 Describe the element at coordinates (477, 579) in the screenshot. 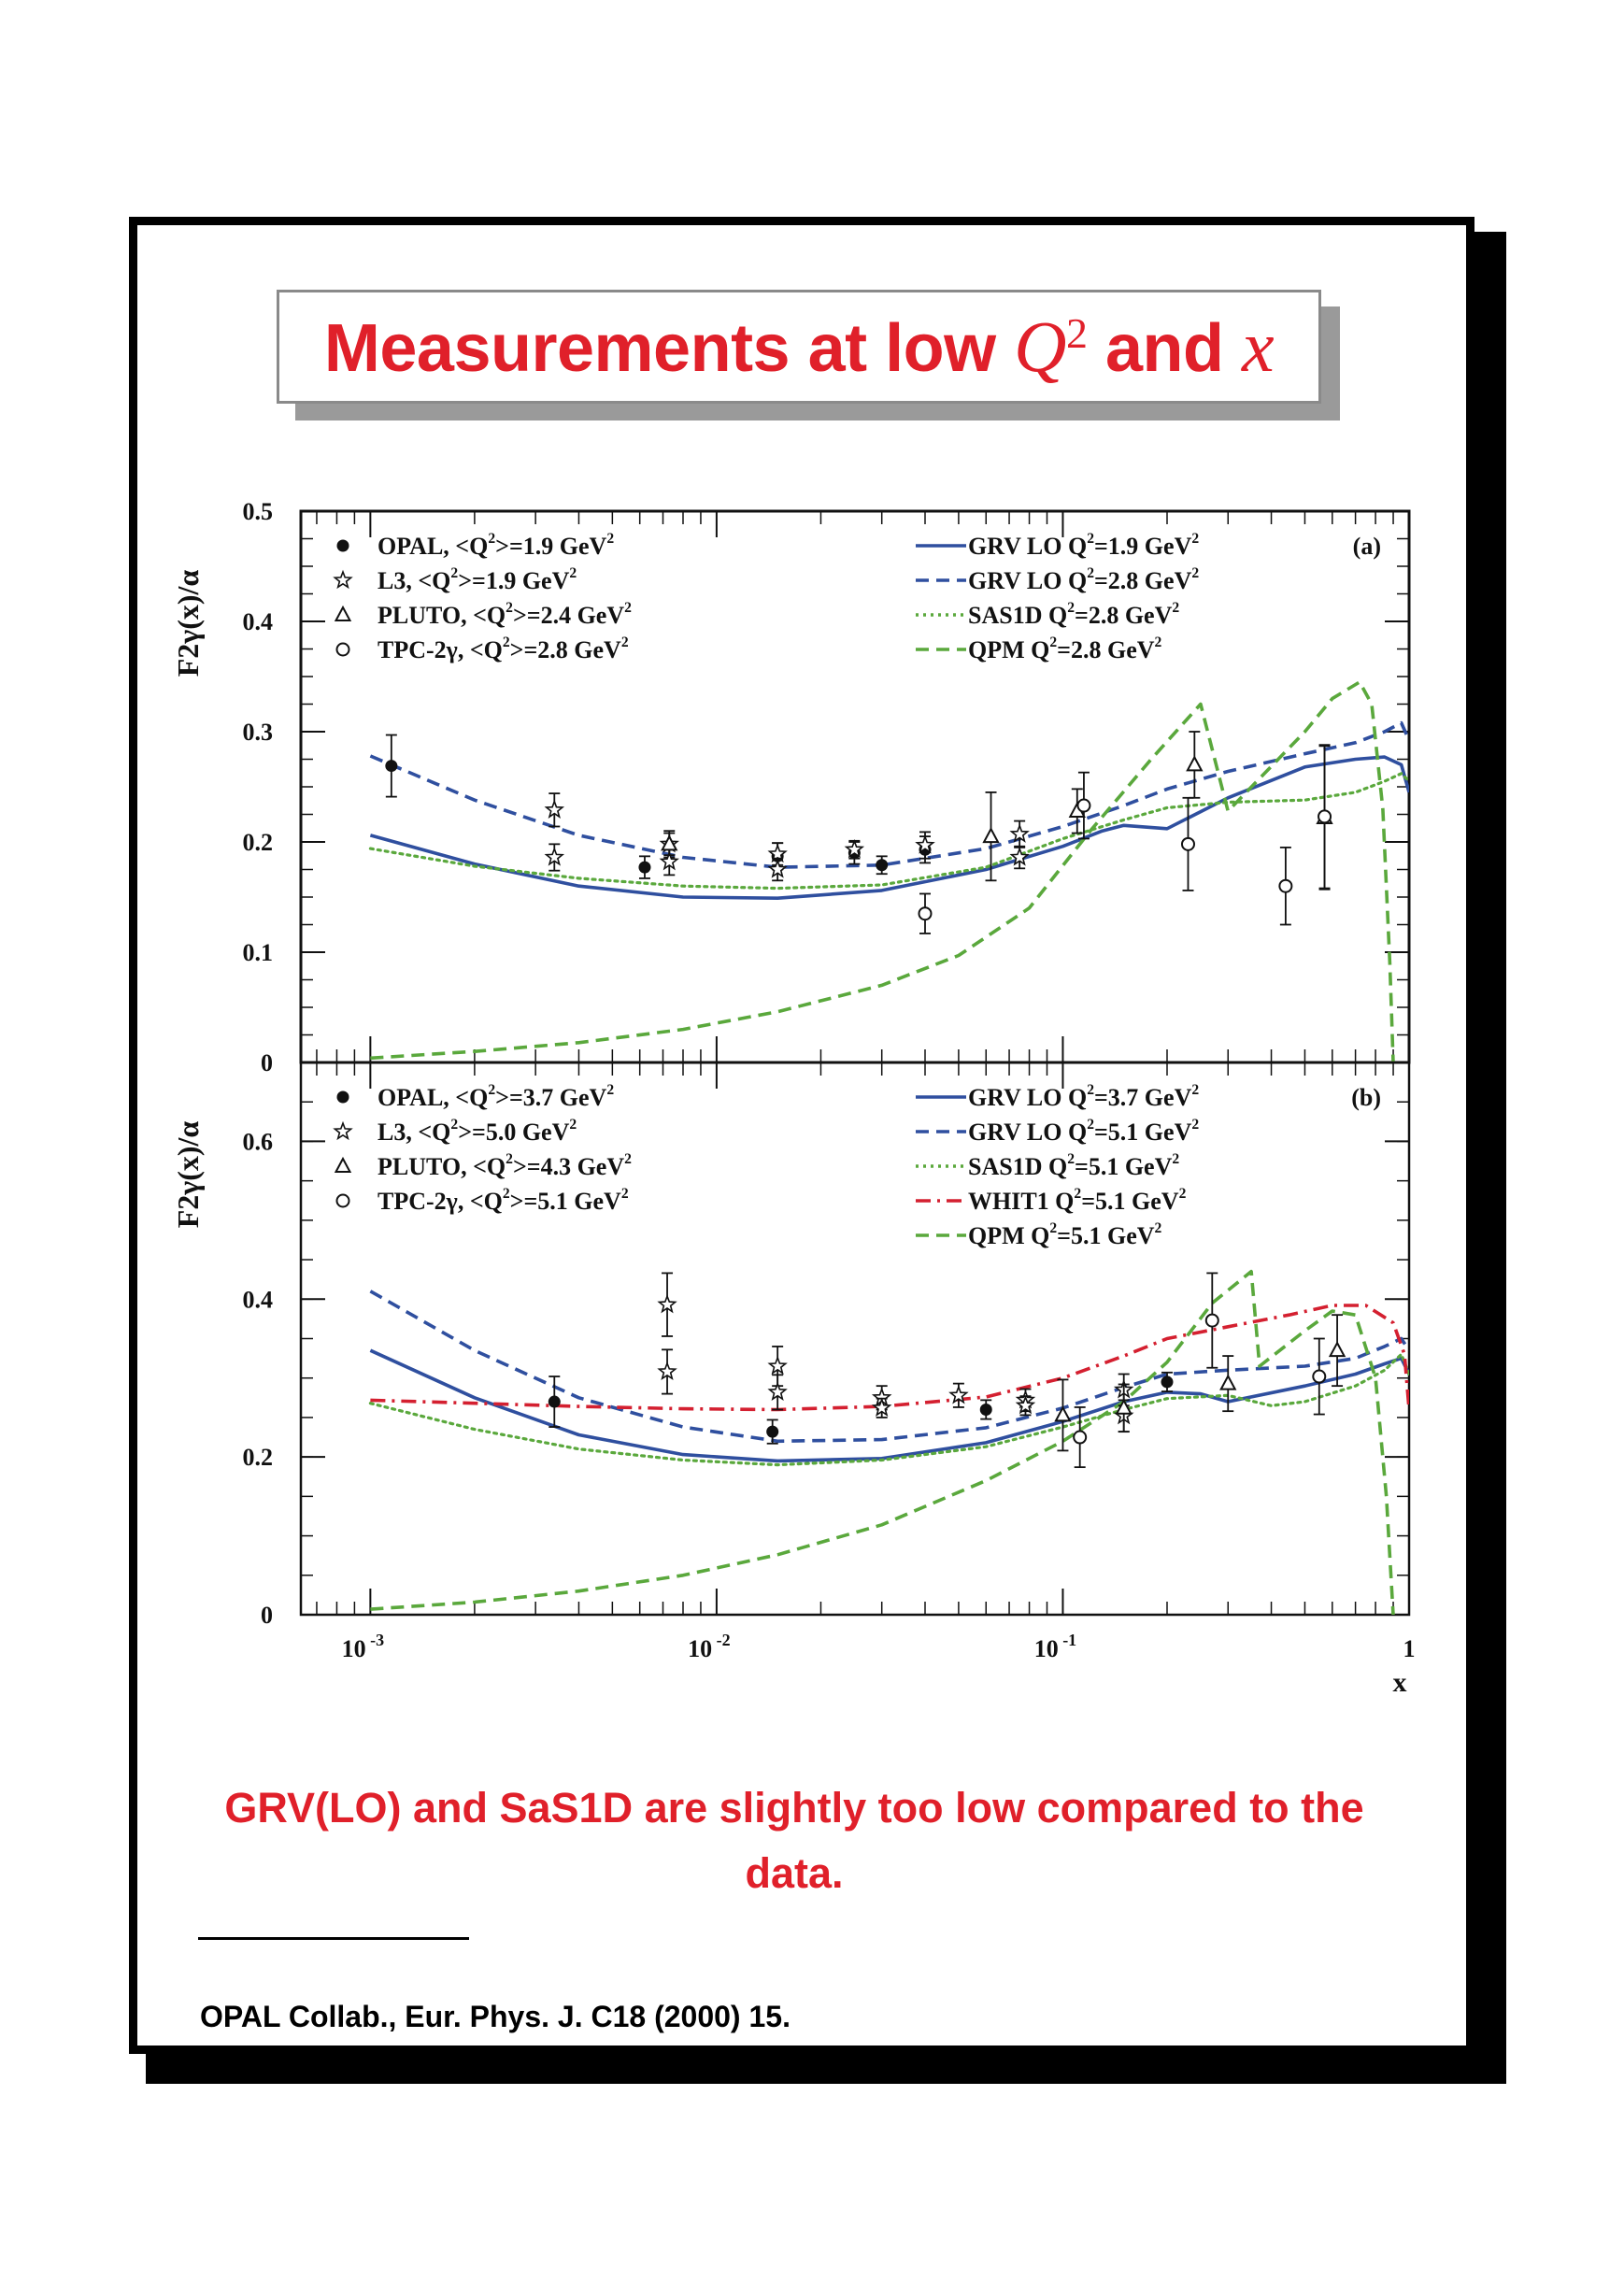

I see `legend-entry: L3, <Q2>=1.9 GeV2` at that location.